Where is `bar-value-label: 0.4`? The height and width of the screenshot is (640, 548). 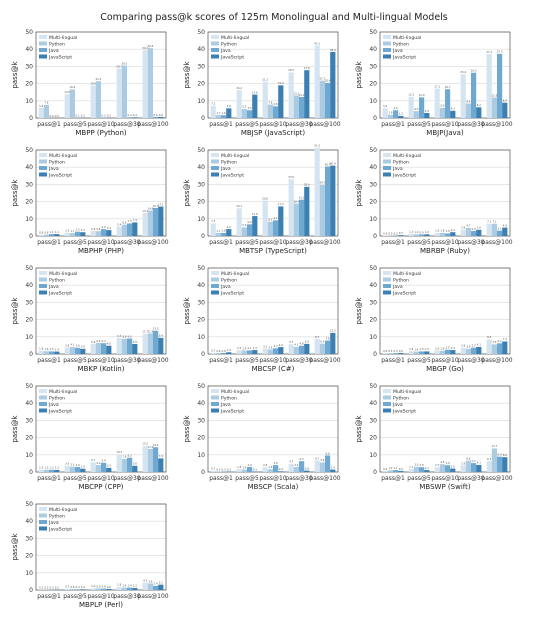
bar-value-label: 0.4 is located at coordinates (78, 587).